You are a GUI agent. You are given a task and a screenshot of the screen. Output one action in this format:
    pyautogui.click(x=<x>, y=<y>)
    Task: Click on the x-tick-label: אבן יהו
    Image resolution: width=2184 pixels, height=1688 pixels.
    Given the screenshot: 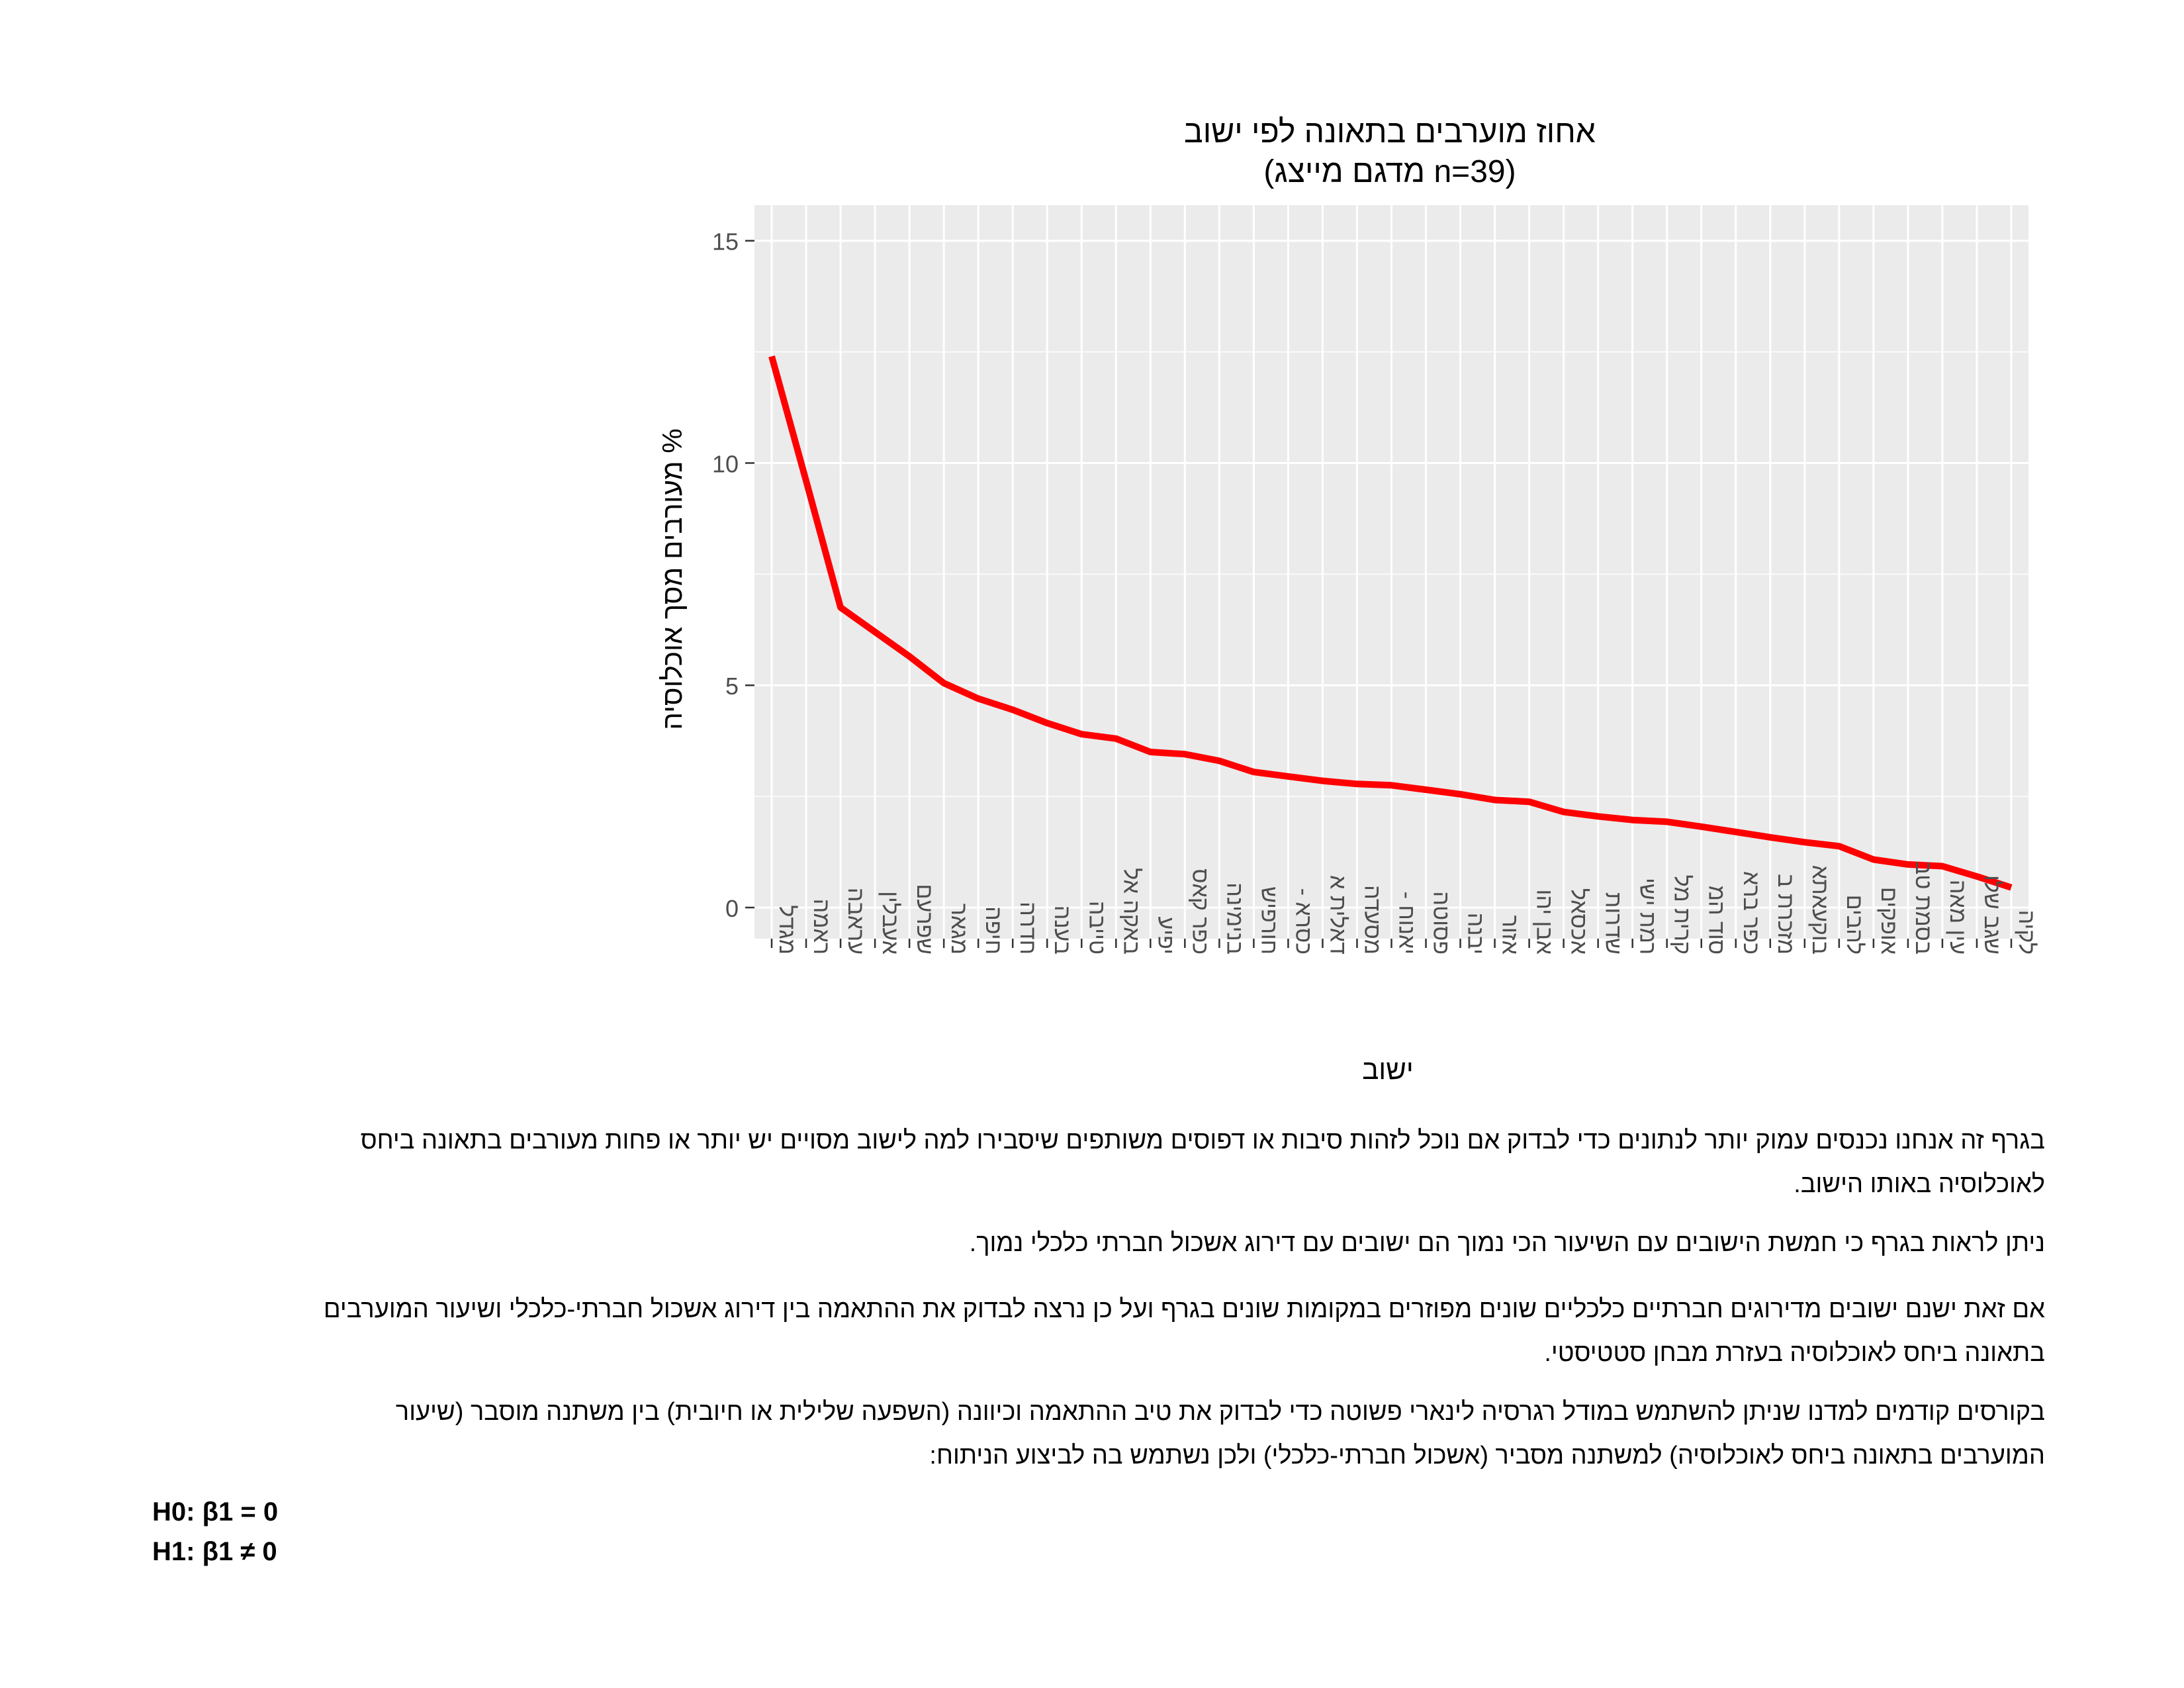 What is the action you would take?
    pyautogui.click(x=1544, y=922)
    